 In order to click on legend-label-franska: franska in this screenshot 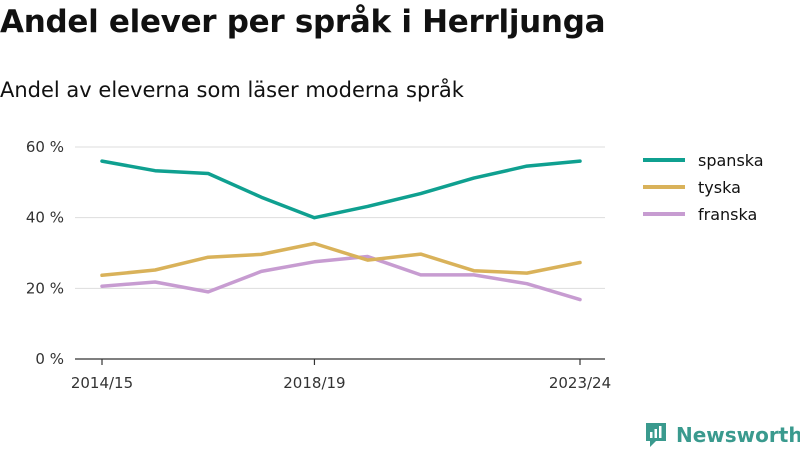, I will do `click(727, 214)`.